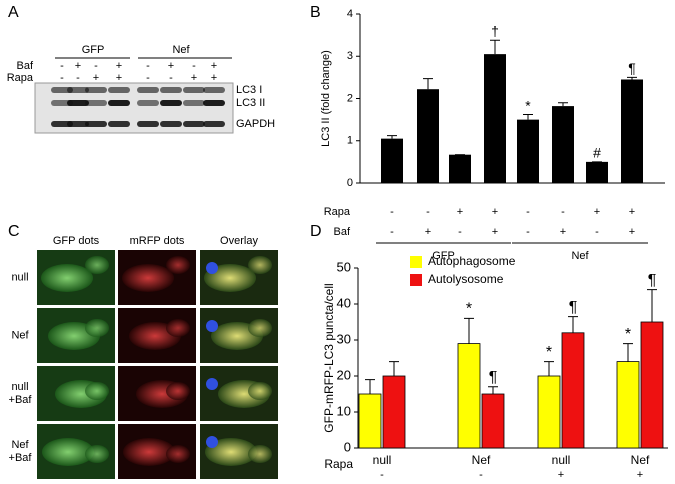  What do you see at coordinates (416, 262) in the screenshot?
I see `legend-swatch` at bounding box center [416, 262].